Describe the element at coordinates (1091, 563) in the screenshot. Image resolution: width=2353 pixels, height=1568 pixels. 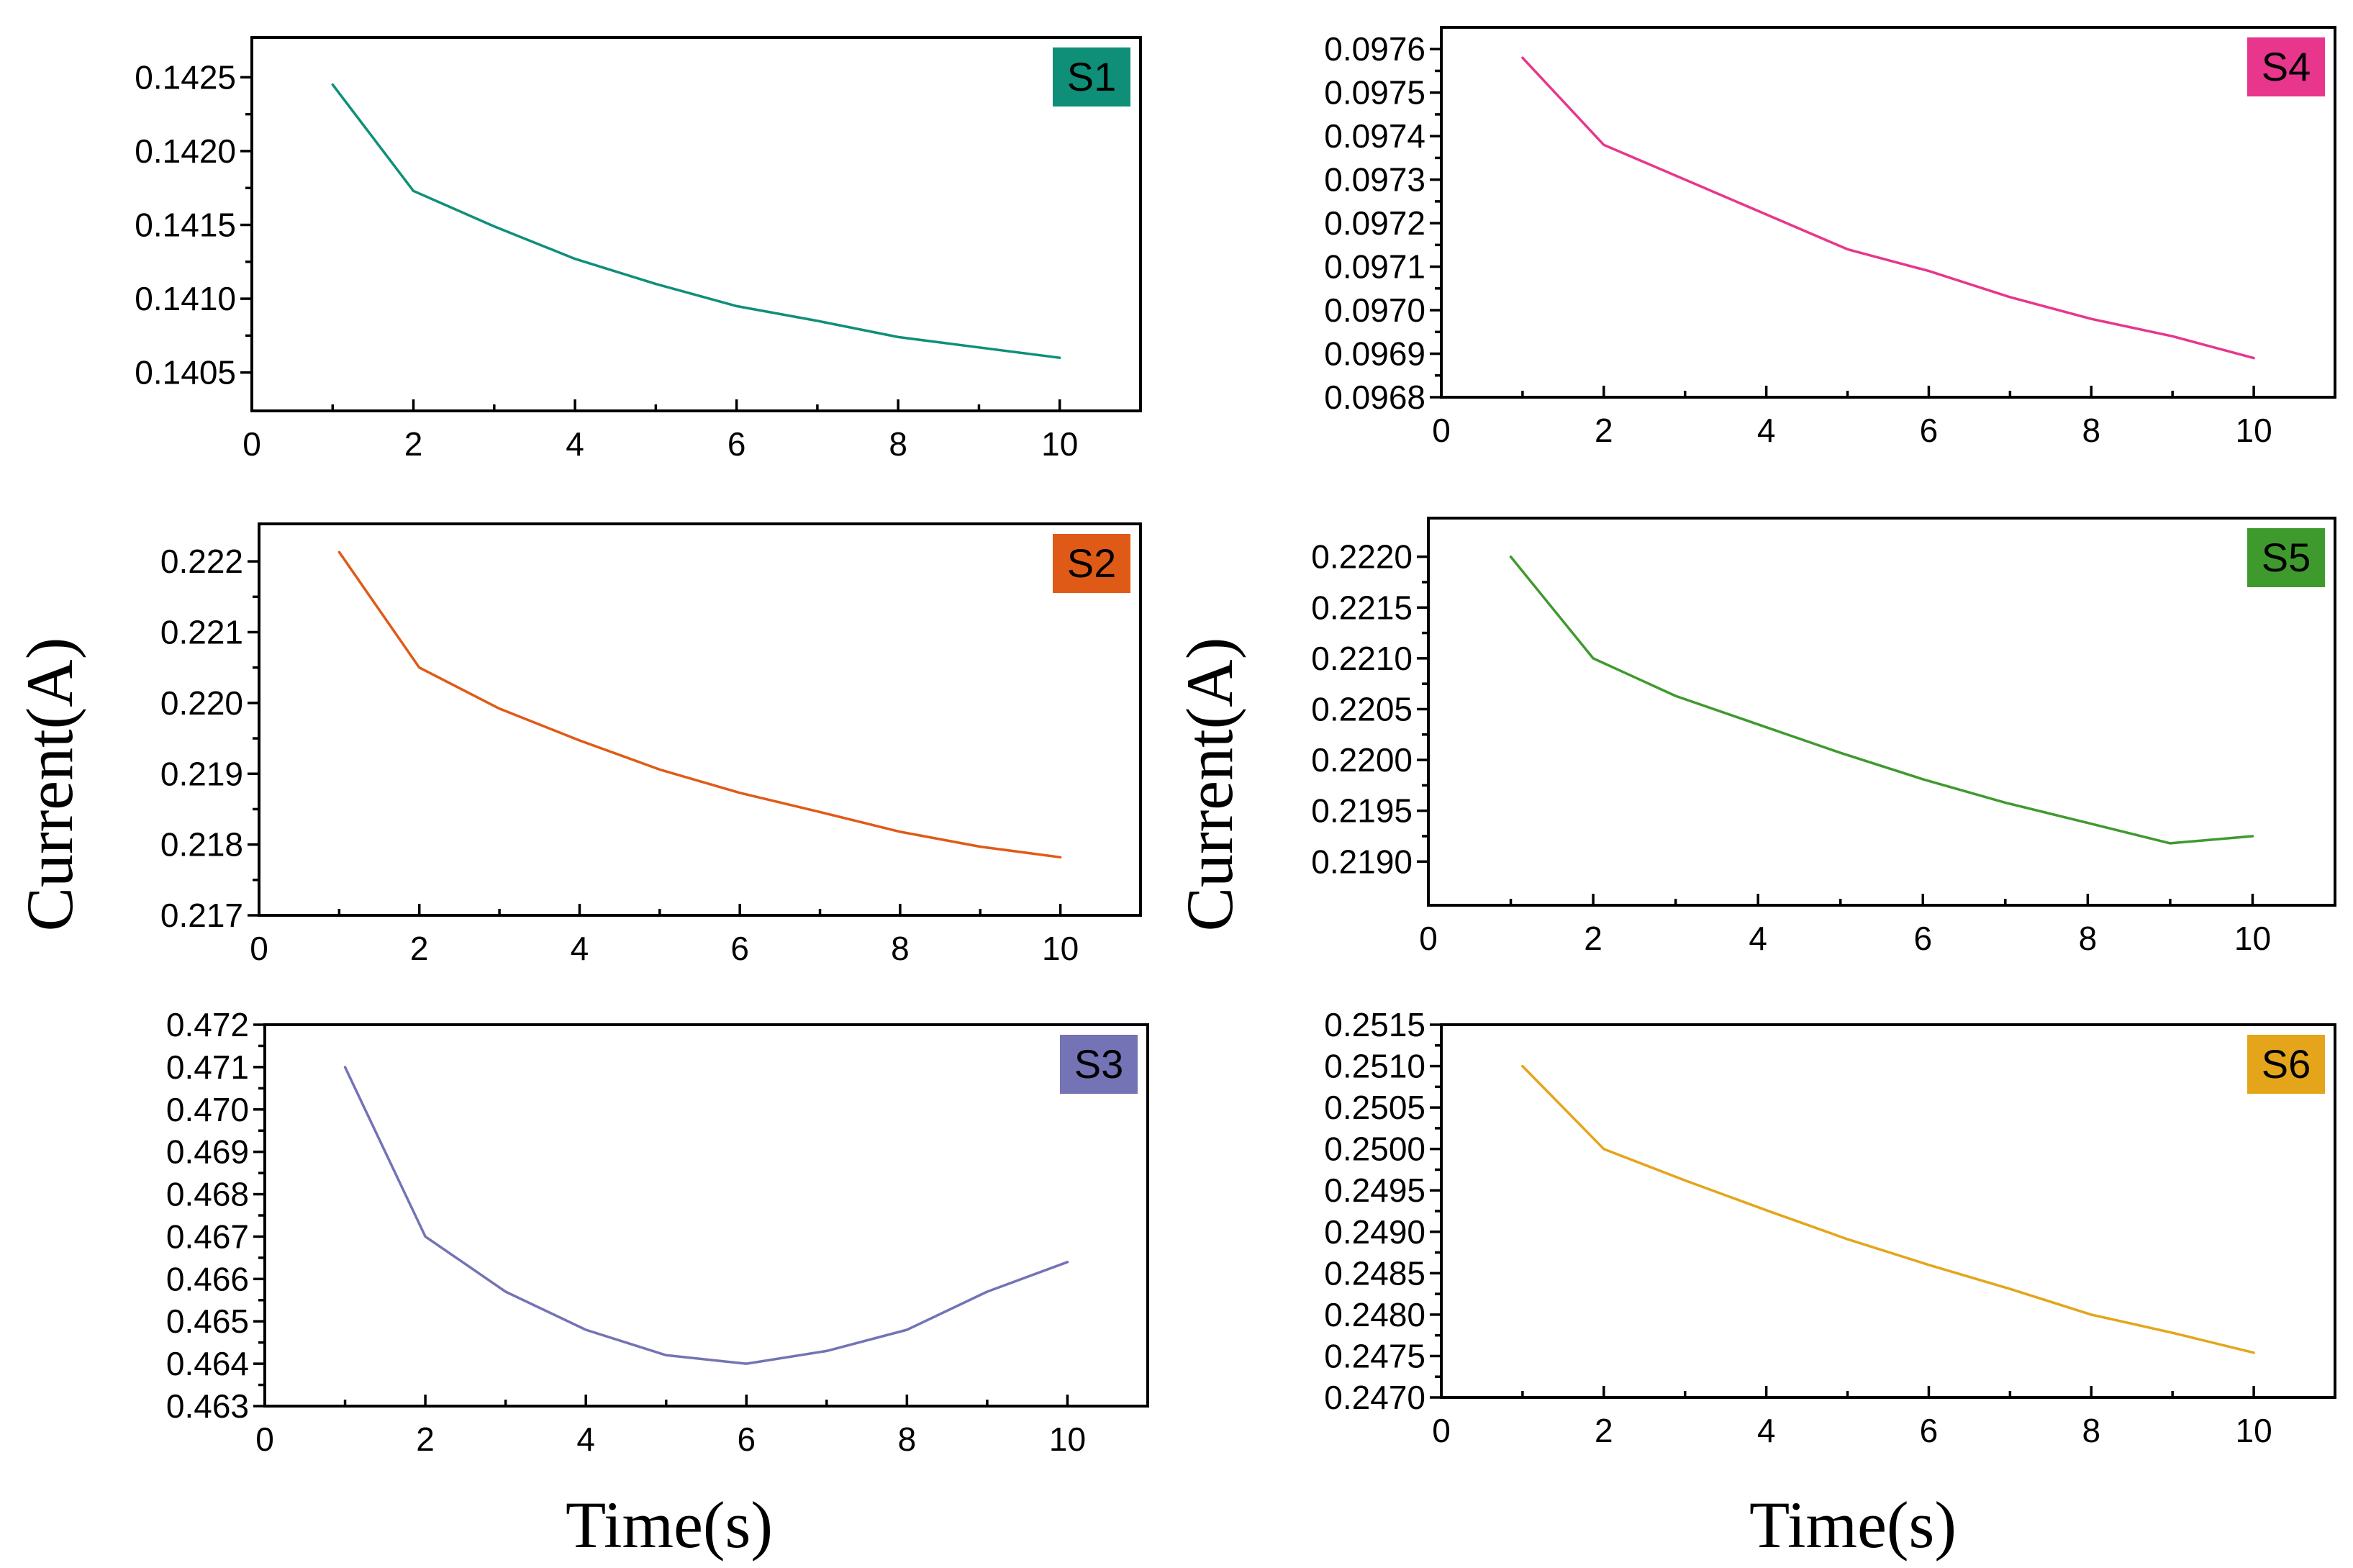
I see `badge-s2` at that location.